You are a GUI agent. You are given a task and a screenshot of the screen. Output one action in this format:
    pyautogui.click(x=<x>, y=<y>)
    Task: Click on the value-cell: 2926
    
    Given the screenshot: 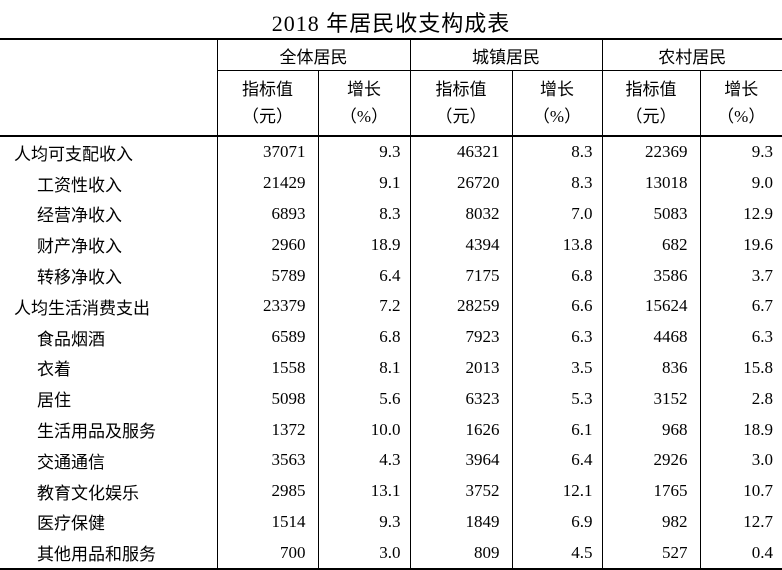 What is the action you would take?
    pyautogui.click(x=650, y=460)
    